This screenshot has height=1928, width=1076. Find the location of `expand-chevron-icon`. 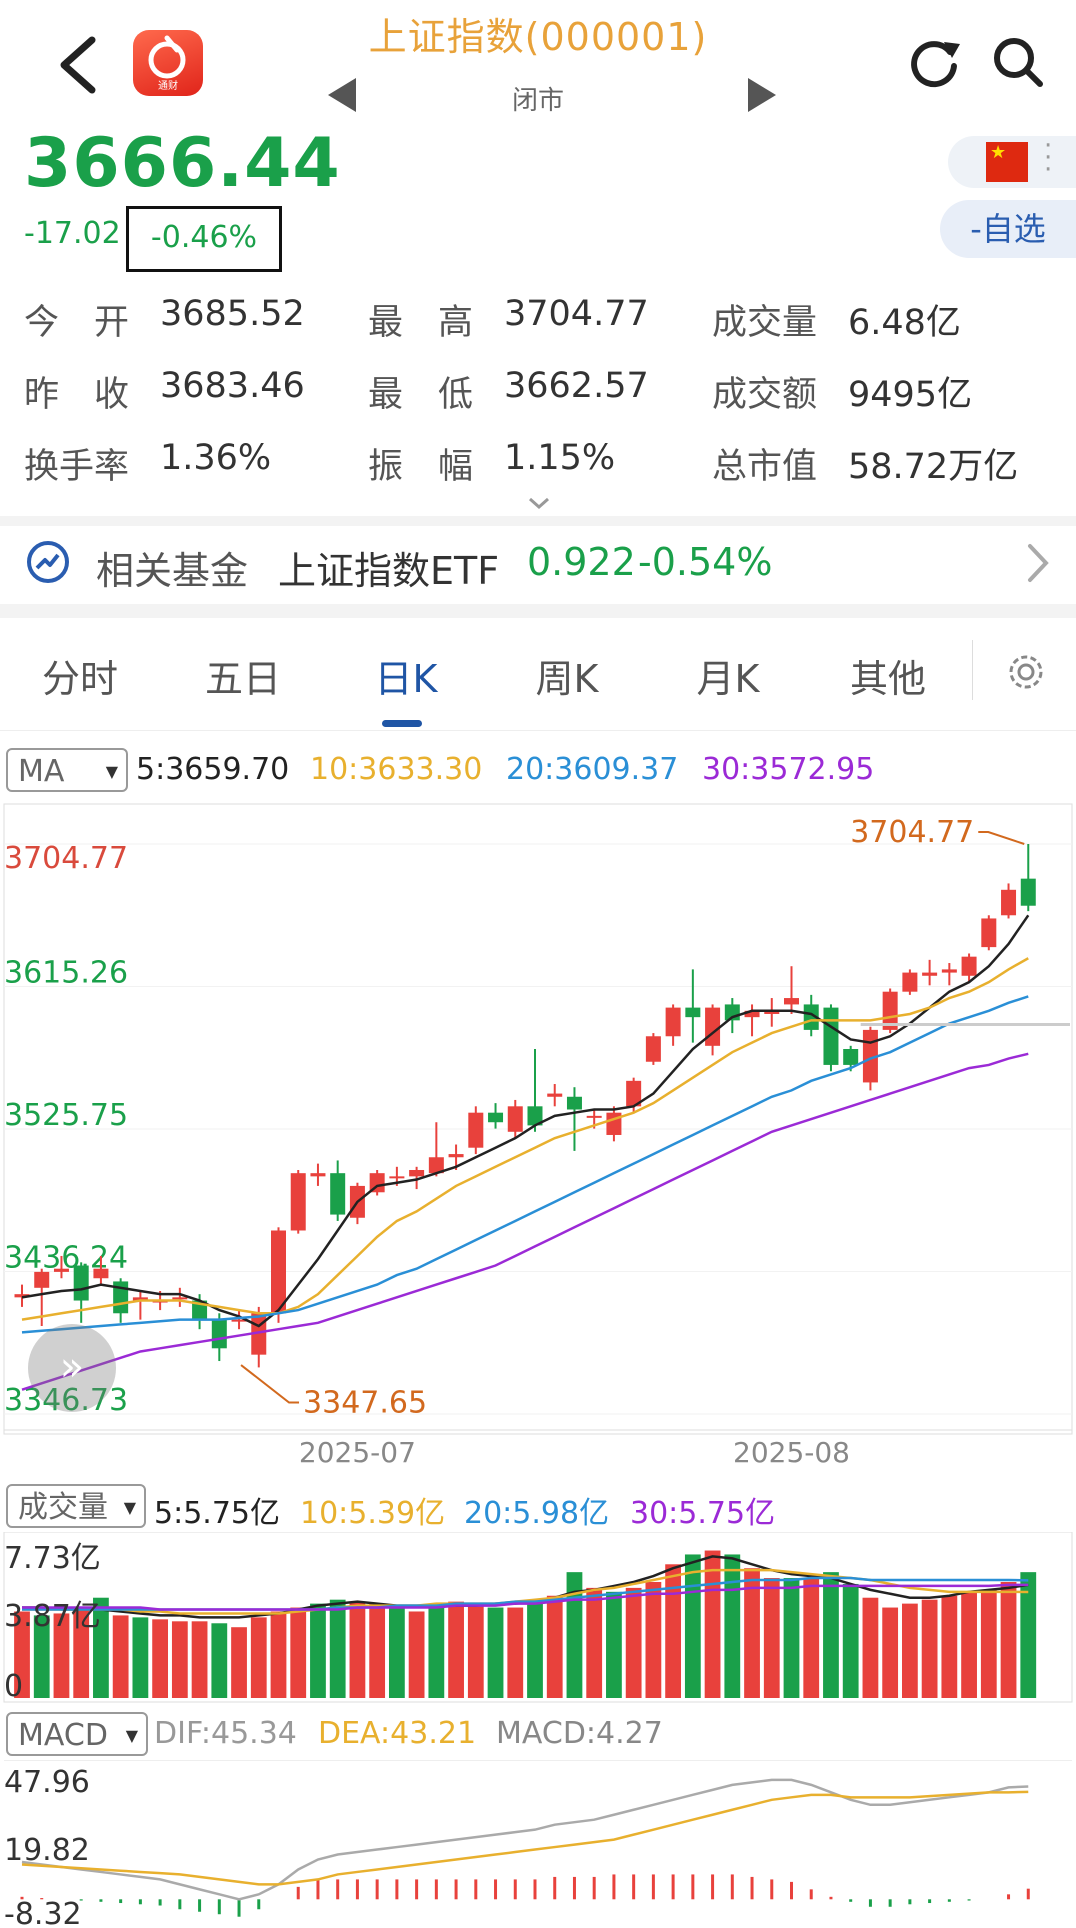

expand-chevron-icon is located at coordinates (539, 504).